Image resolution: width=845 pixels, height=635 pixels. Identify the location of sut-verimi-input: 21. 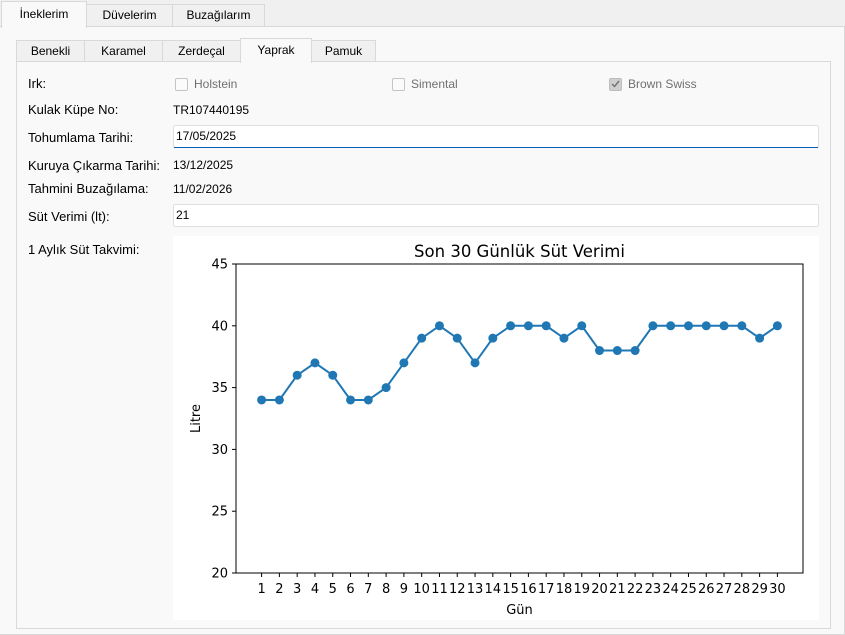
(496, 215).